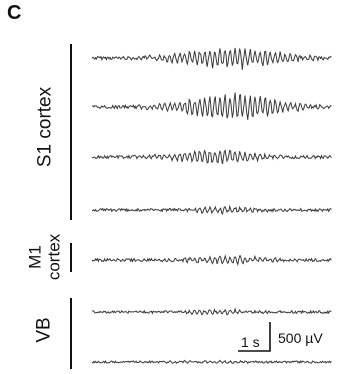  What do you see at coordinates (250, 342) in the screenshot?
I see `scale-bar-time-label: 1 s` at bounding box center [250, 342].